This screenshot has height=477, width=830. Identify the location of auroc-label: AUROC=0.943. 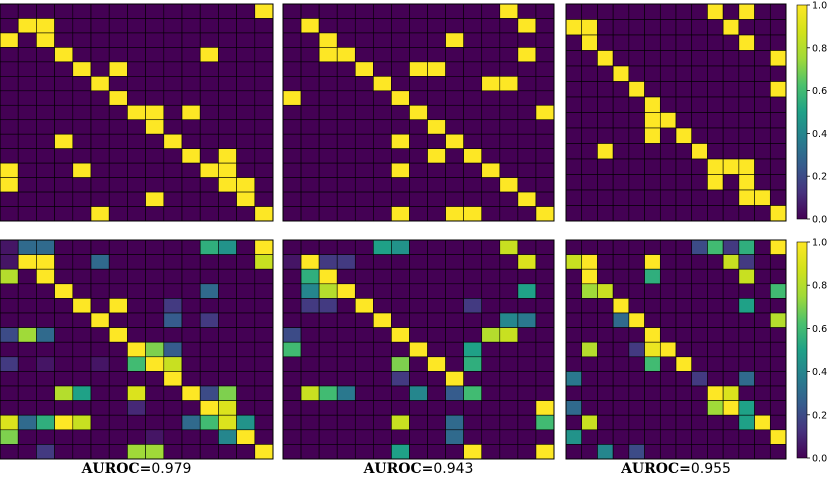
(418, 469).